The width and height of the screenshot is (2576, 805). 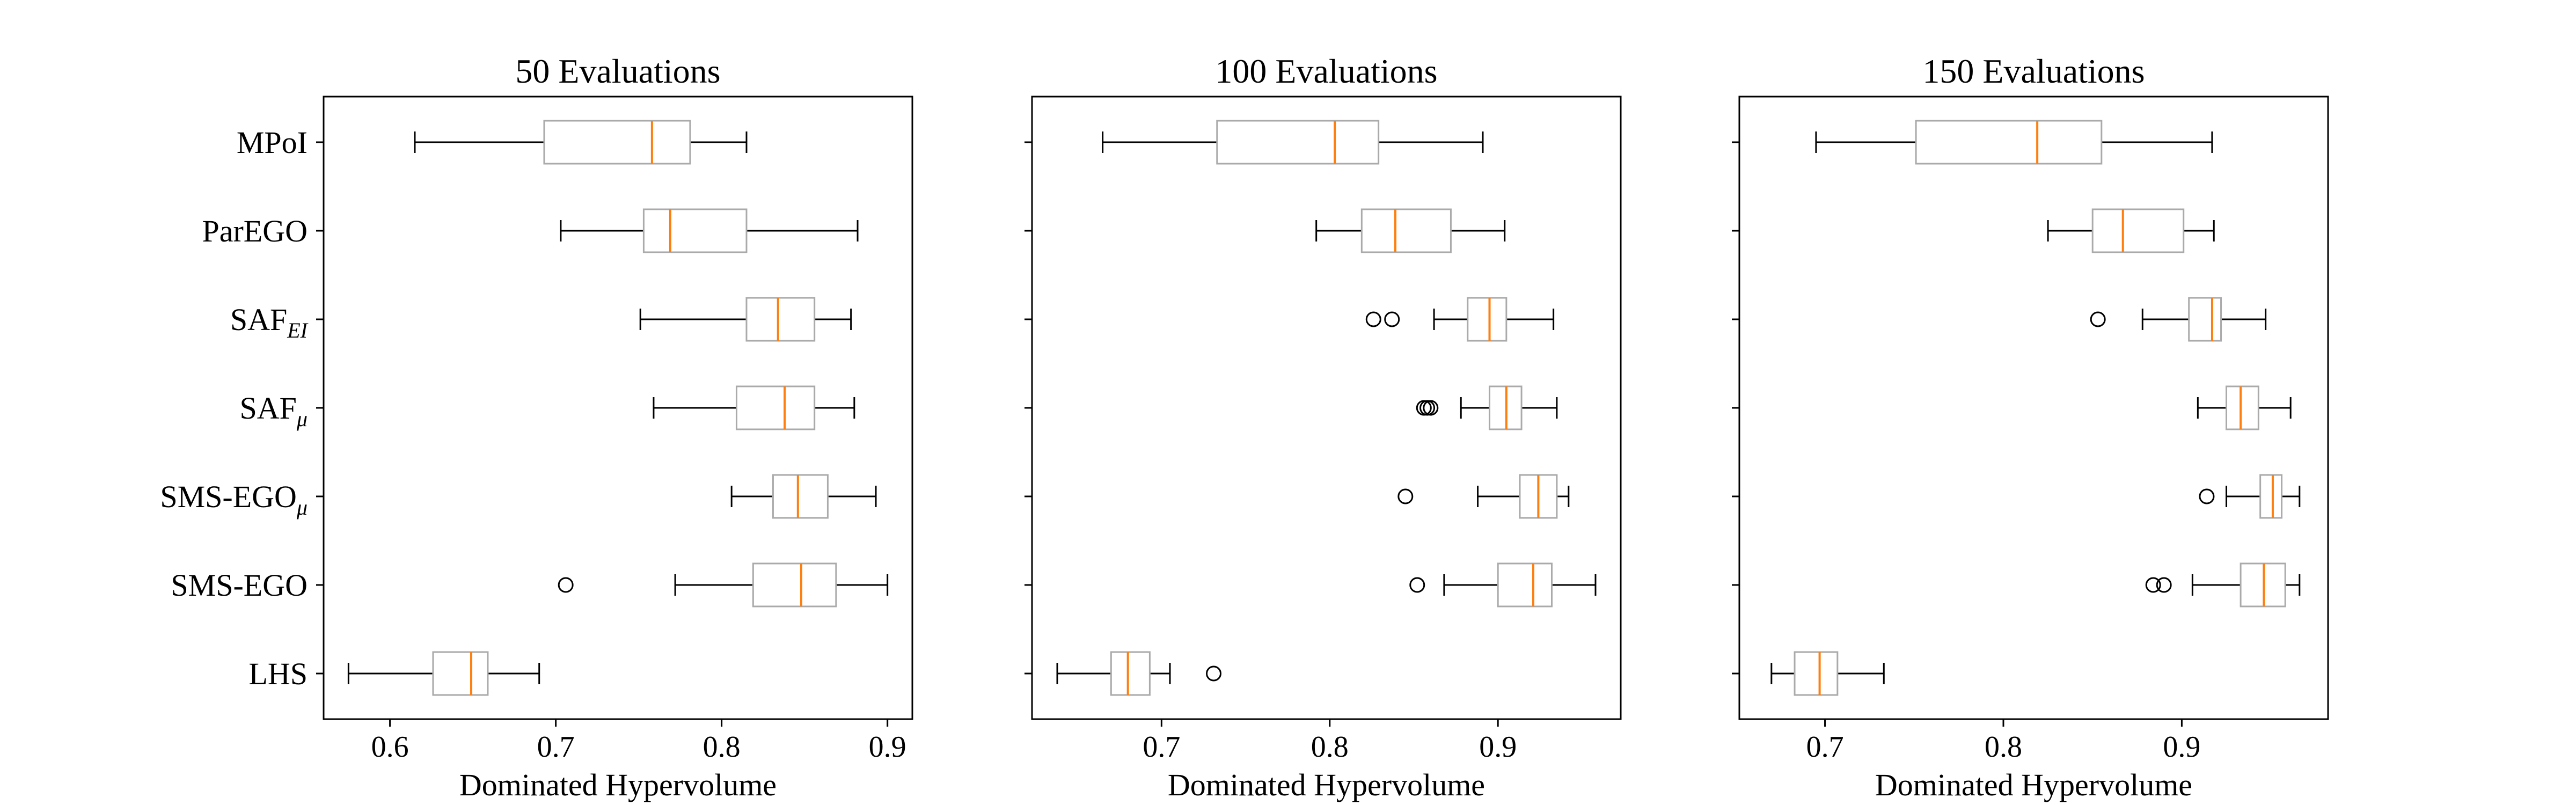 I want to click on category-label-3: SAFEI, so click(x=269, y=322).